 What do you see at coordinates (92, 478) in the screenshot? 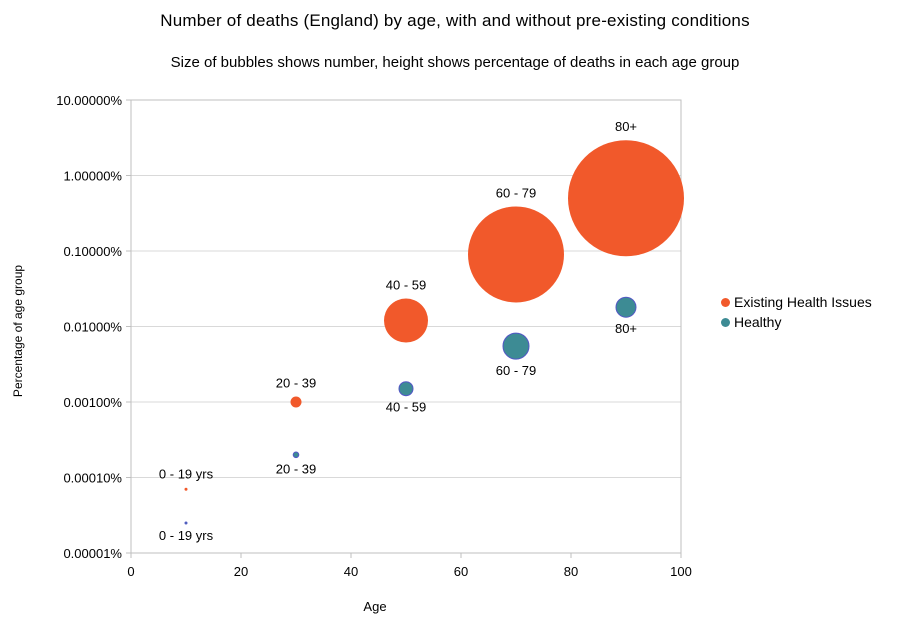
I see `y-tick-label: 0.00010%` at bounding box center [92, 478].